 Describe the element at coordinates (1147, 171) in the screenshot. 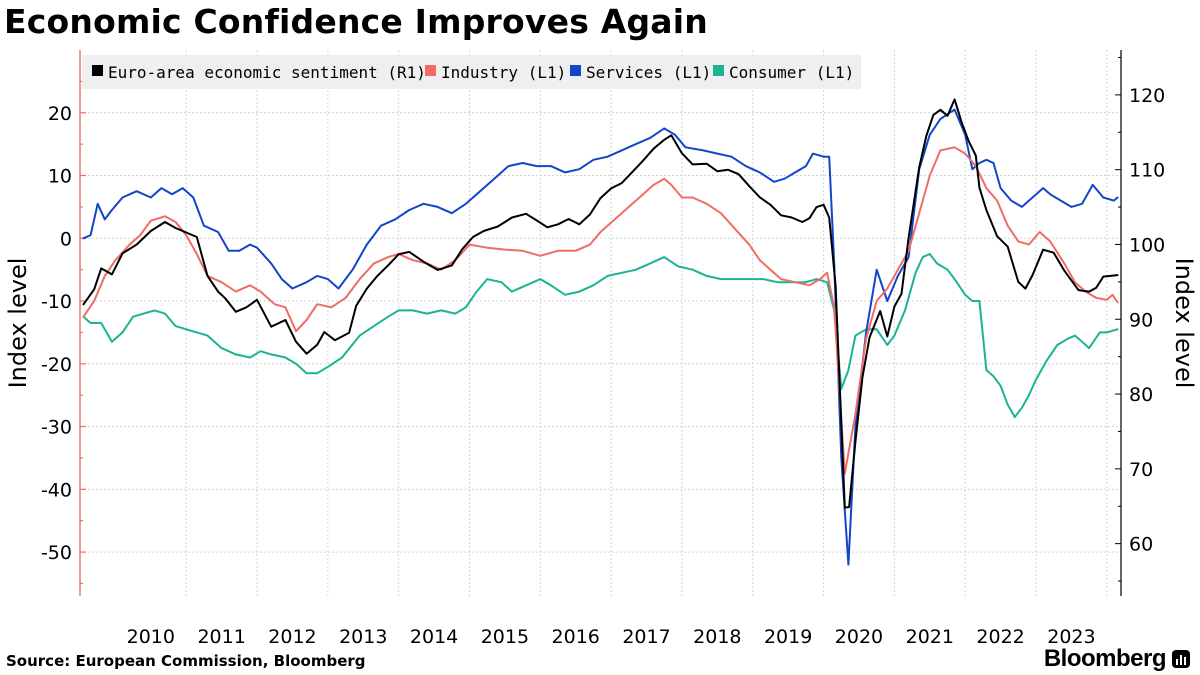

I see `right-tick-label: 110` at that location.